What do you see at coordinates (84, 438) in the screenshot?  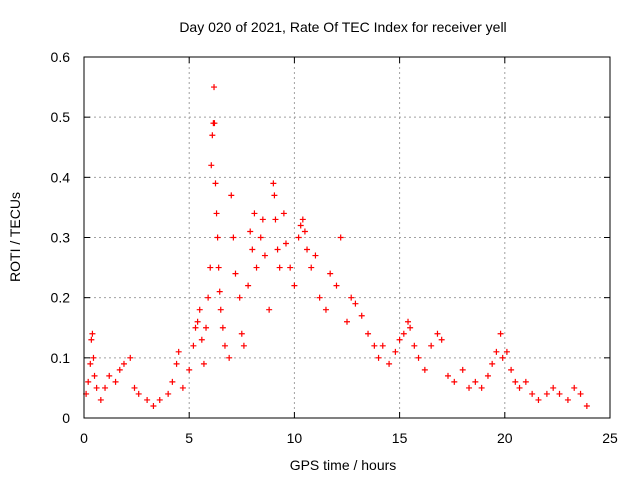 I see `x-tick-label: 0` at bounding box center [84, 438].